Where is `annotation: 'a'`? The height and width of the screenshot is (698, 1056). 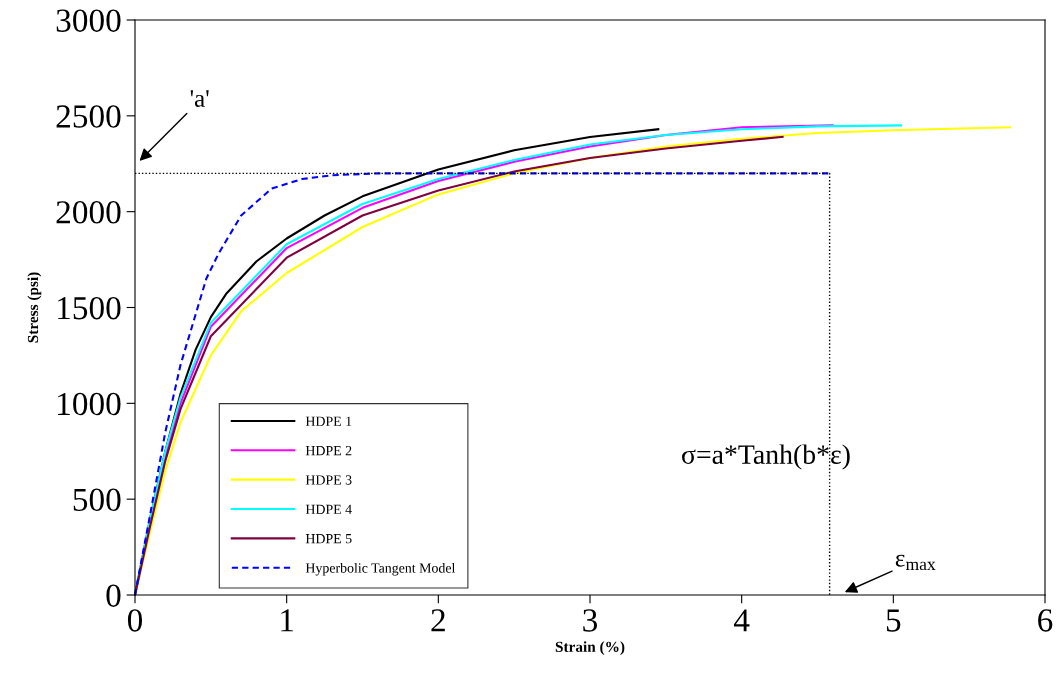 annotation: 'a' is located at coordinates (199, 98).